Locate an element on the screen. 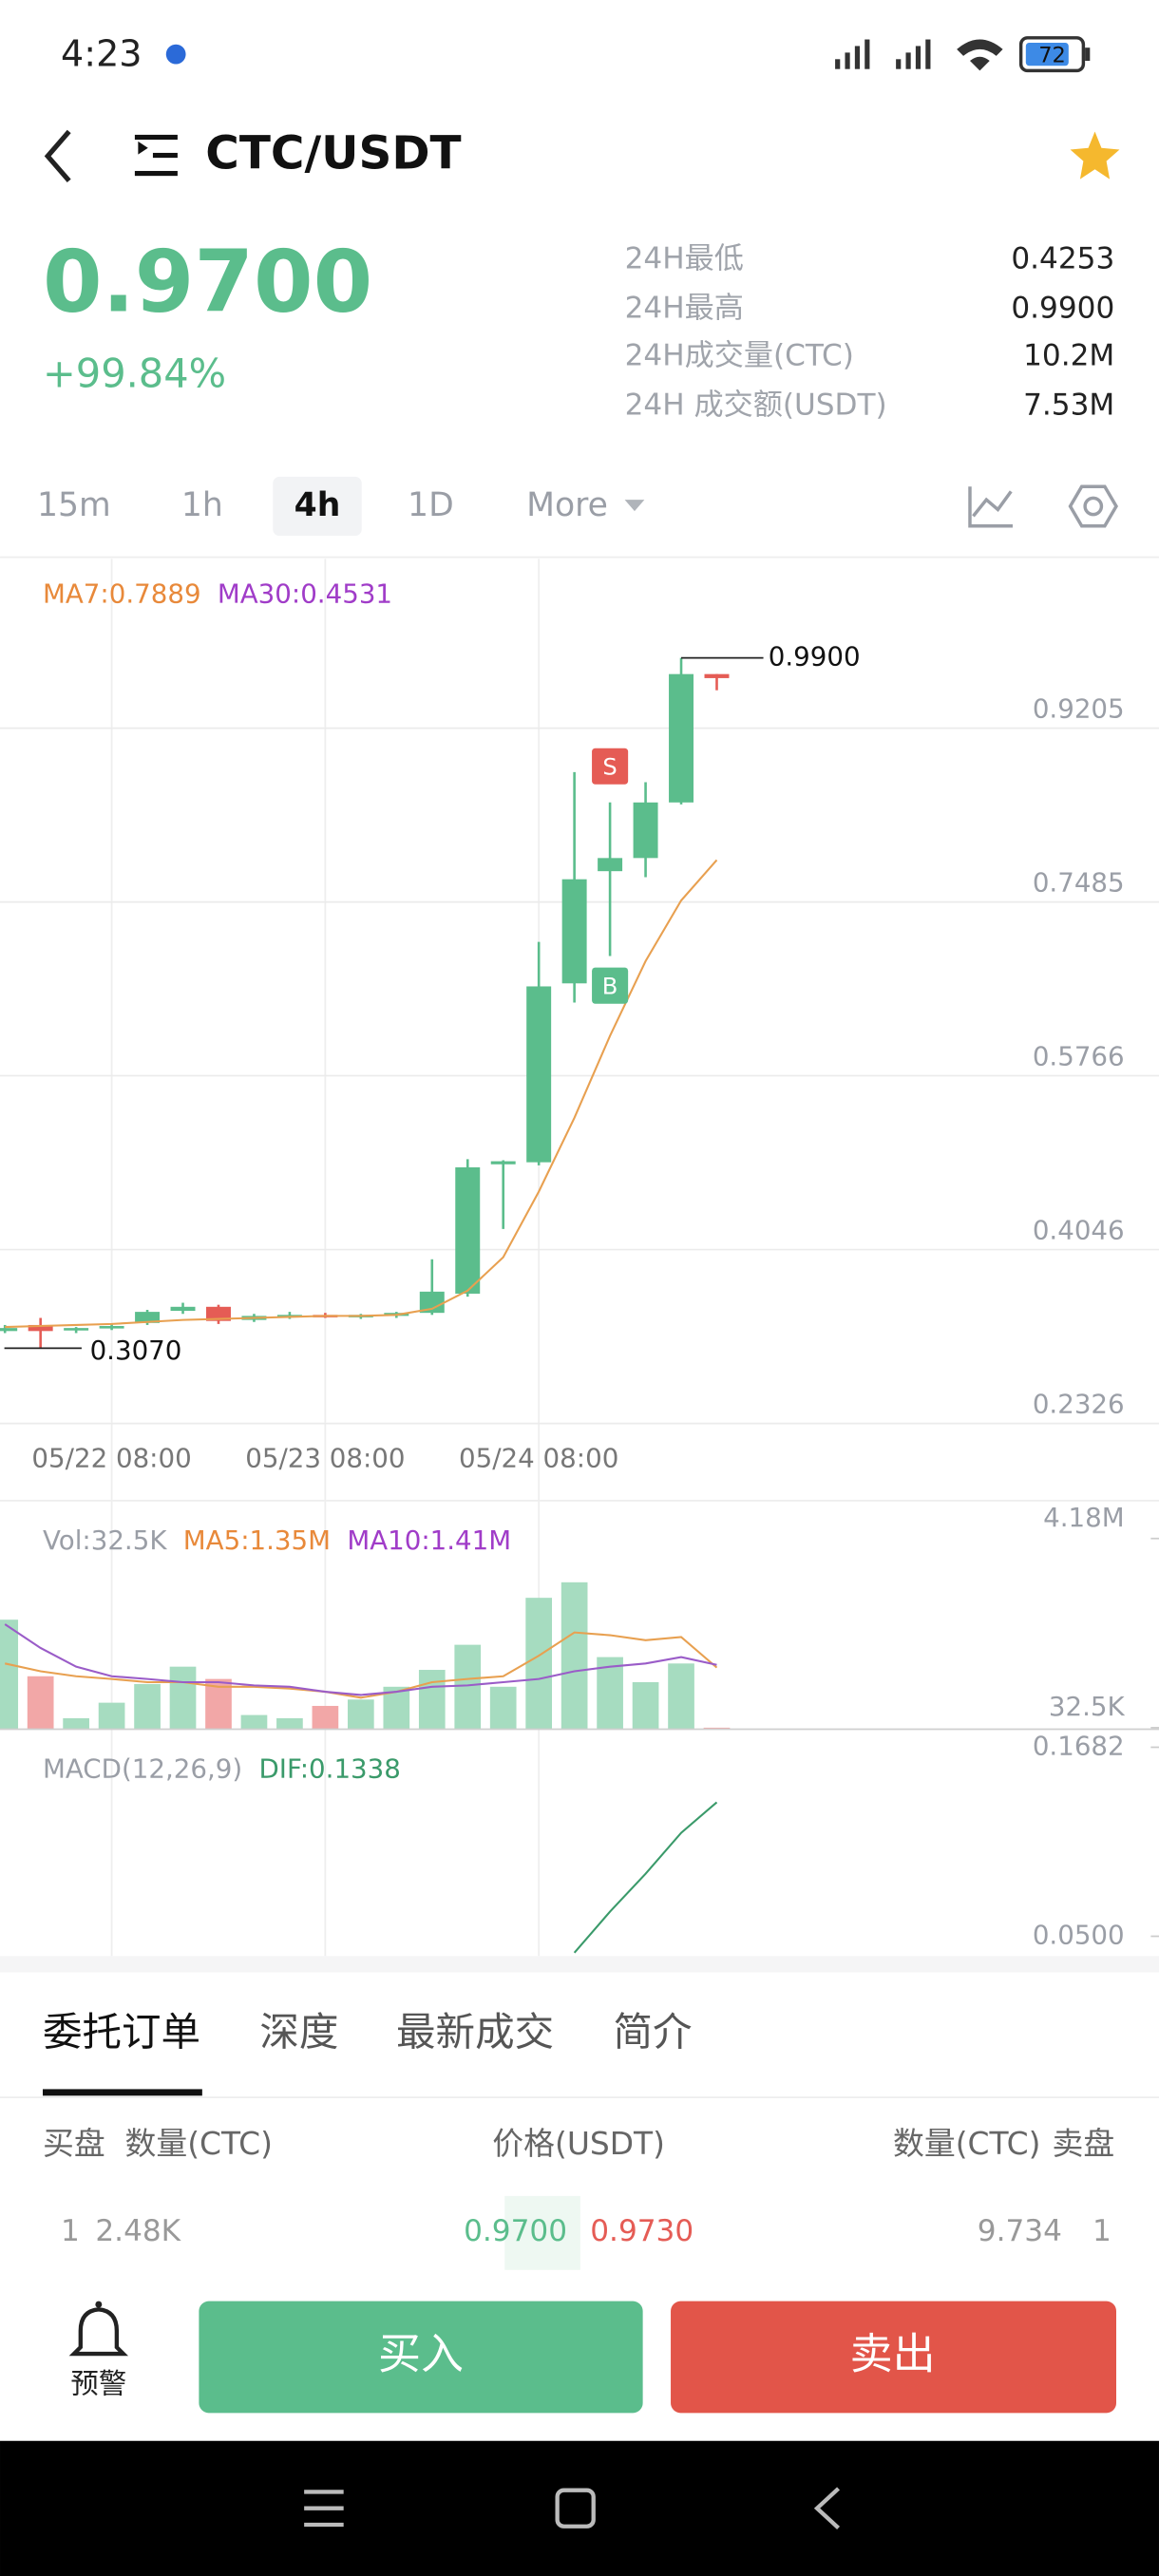 Image resolution: width=1159 pixels, height=2576 pixels. y-tick-label: 0.9205 is located at coordinates (1079, 709).